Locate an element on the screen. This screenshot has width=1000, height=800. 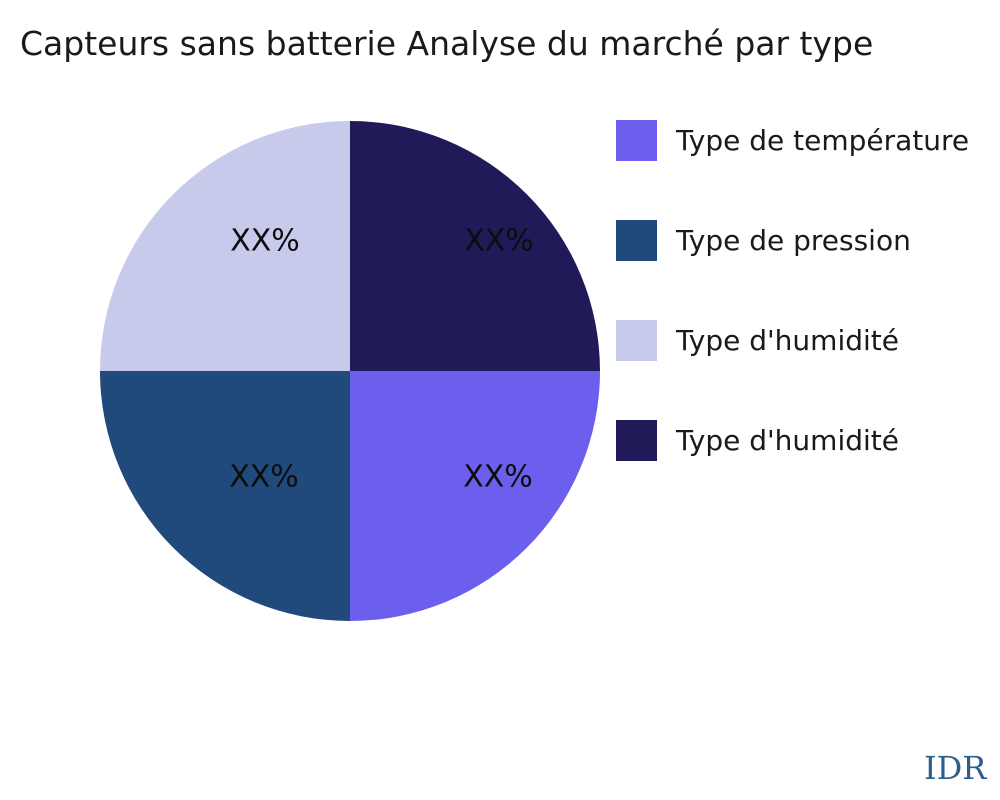
pie-slice-label-humidite-2: XX% is located at coordinates (499, 241).